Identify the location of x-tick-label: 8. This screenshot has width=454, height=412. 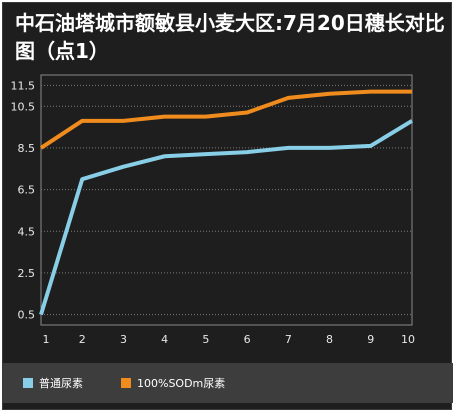
(329, 339).